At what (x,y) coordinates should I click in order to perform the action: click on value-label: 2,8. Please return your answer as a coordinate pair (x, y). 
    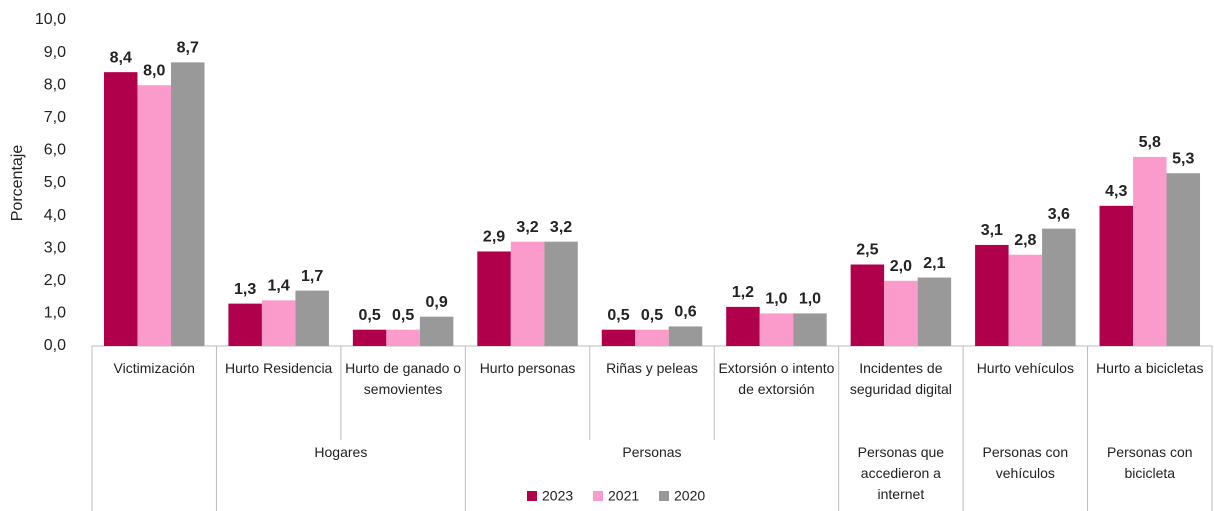
    Looking at the image, I should click on (1025, 240).